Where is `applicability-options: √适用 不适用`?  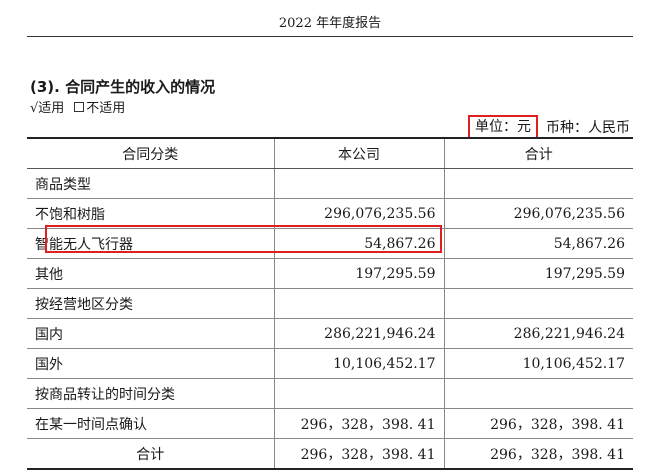 applicability-options: √适用 不适用 is located at coordinates (77, 106).